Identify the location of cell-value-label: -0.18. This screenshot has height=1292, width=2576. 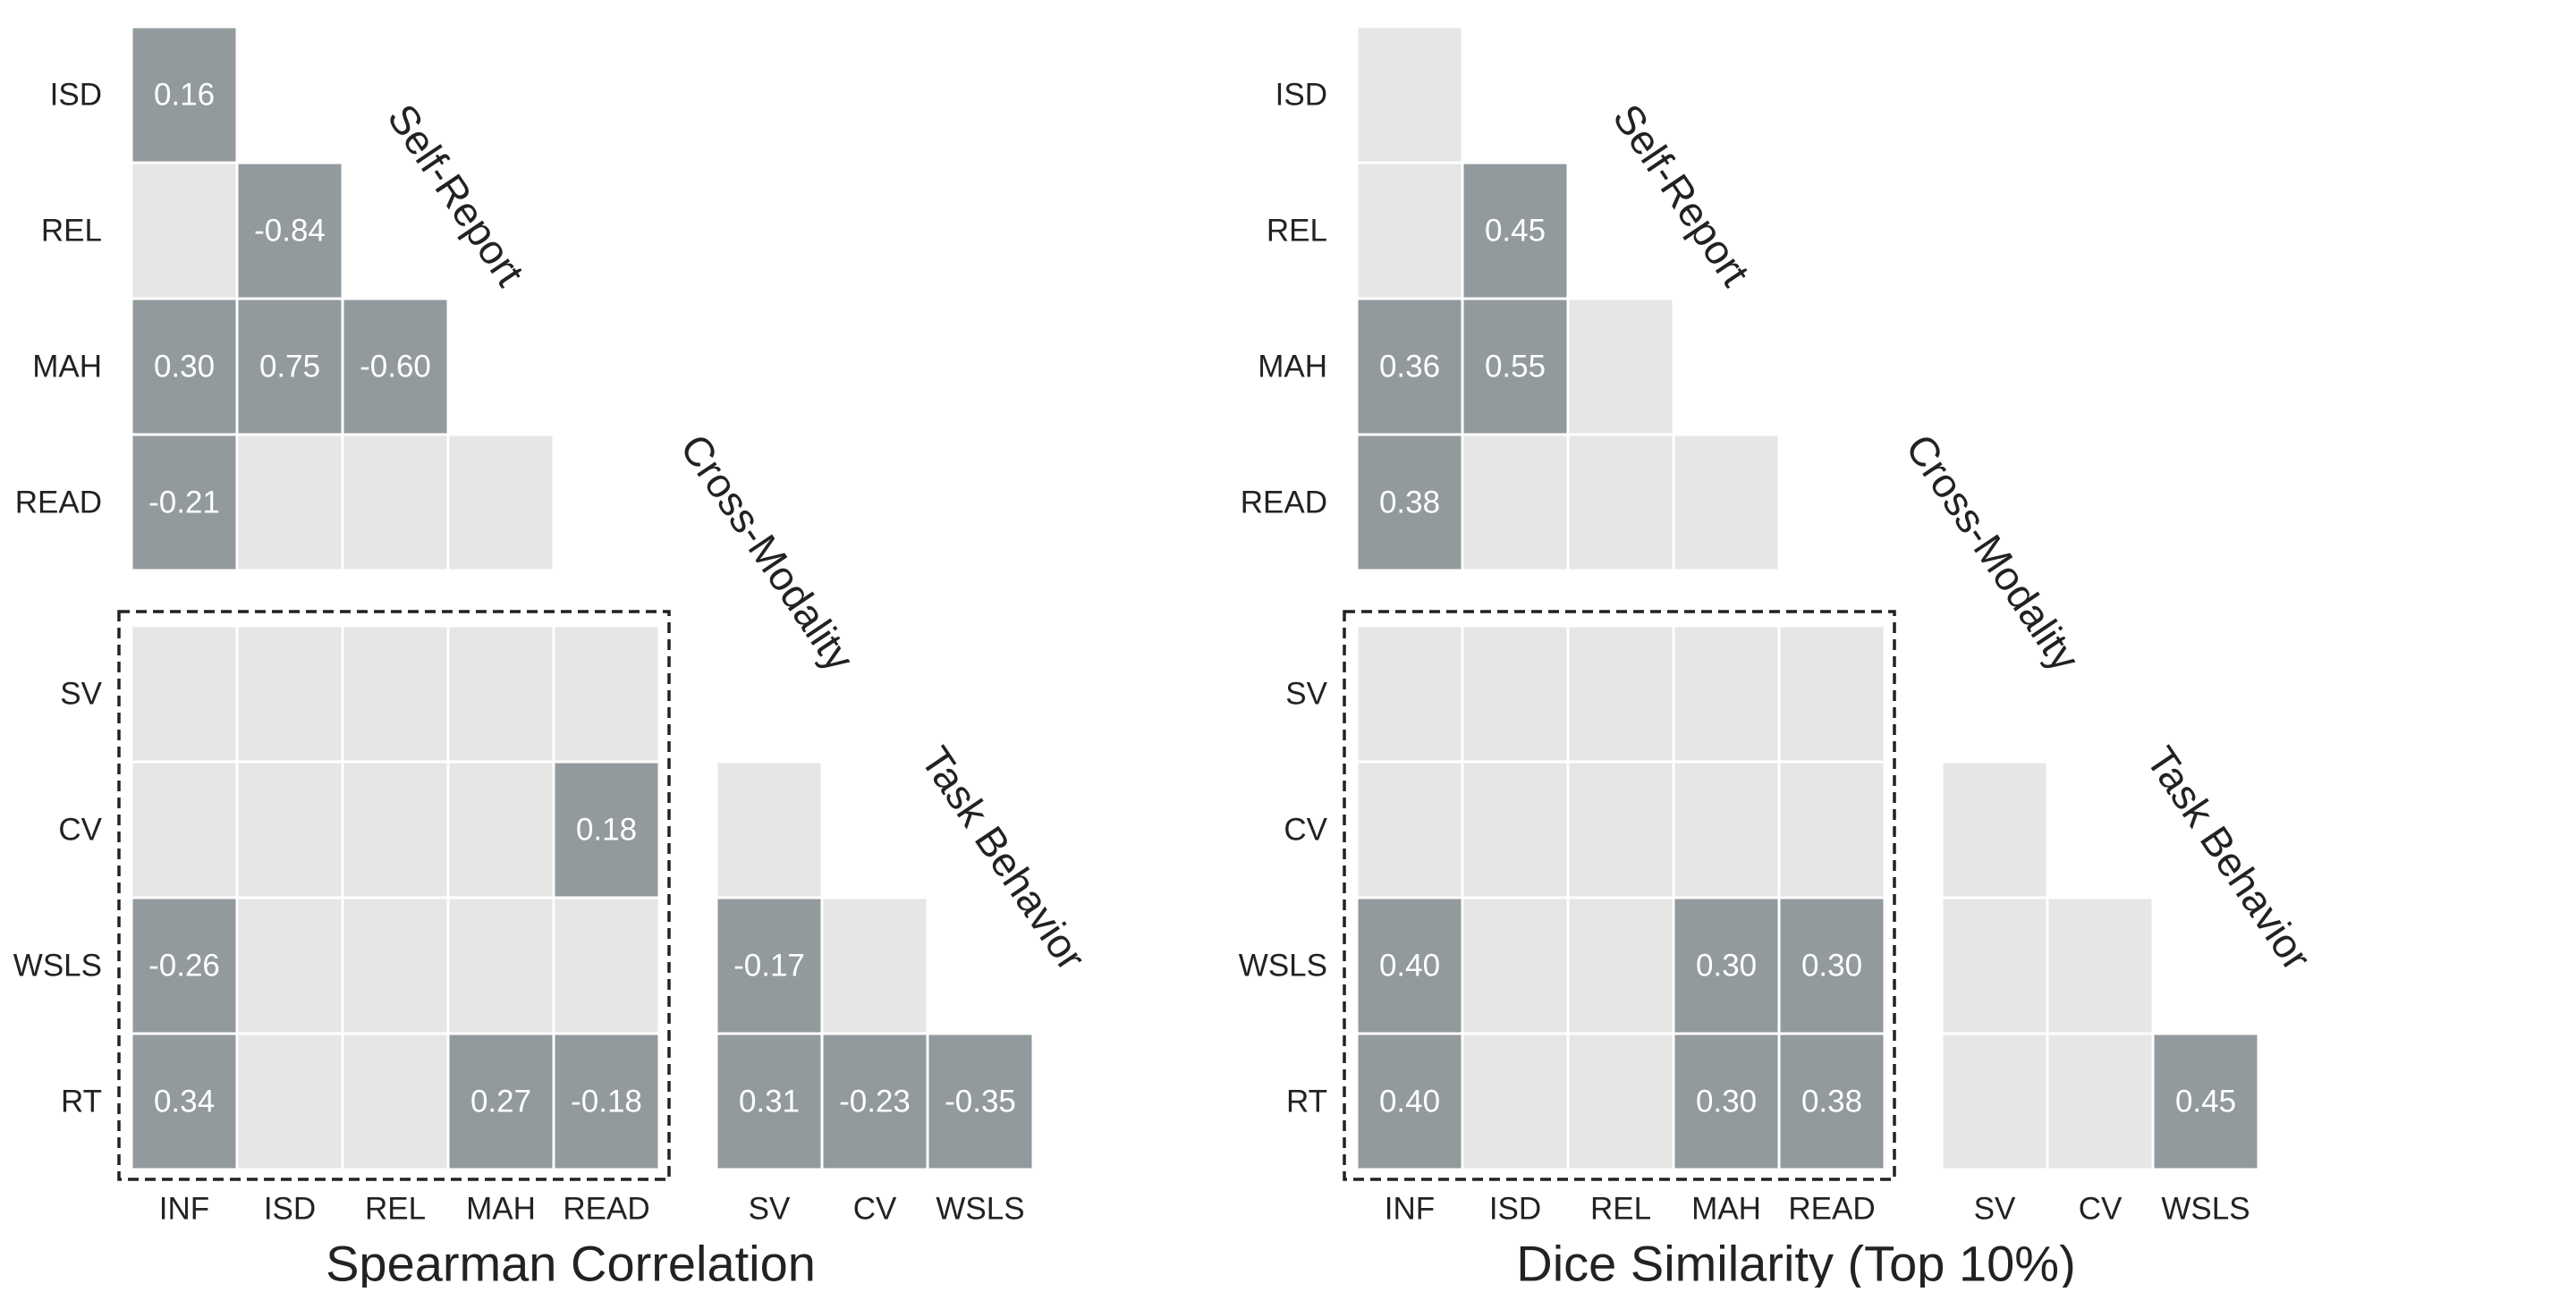
(606, 1102).